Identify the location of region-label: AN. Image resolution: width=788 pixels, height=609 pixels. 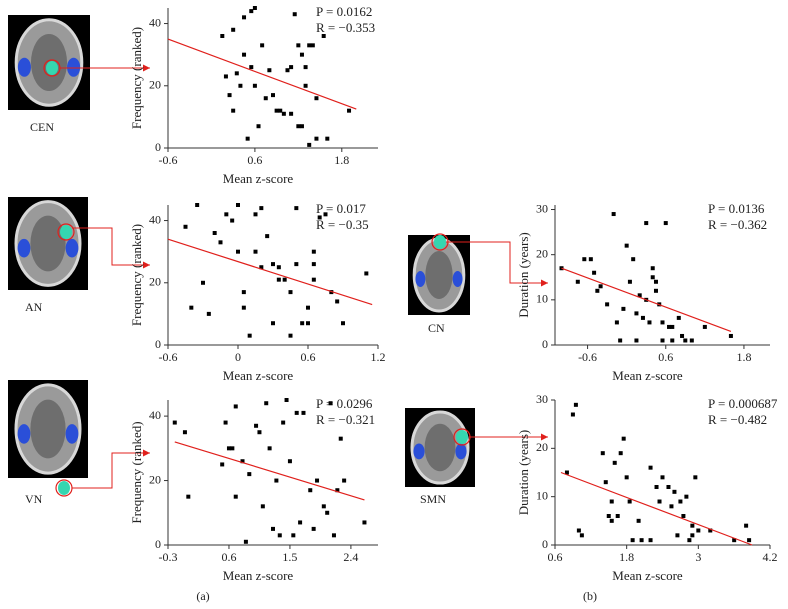
(34, 307).